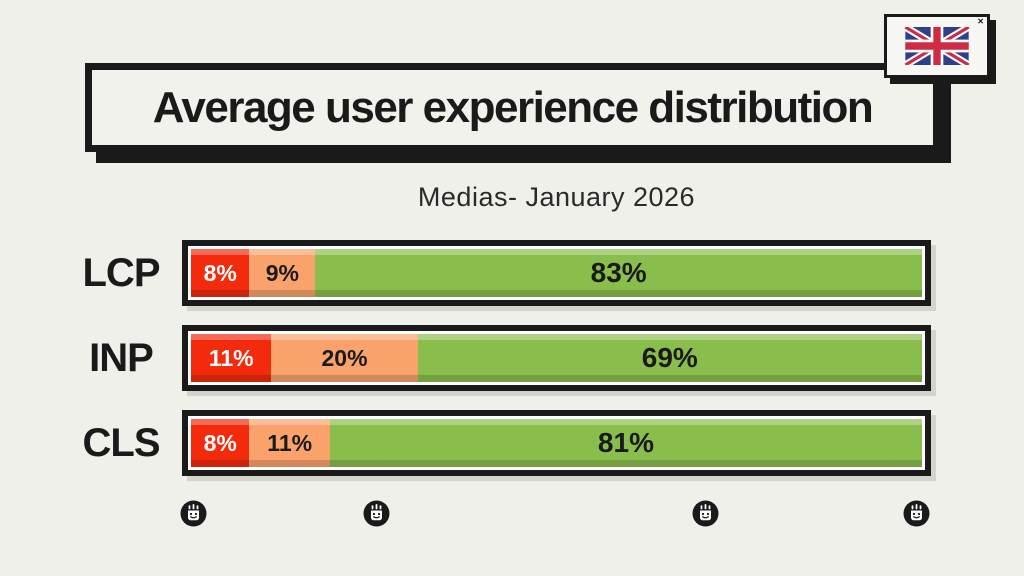  Describe the element at coordinates (619, 273) in the screenshot. I see `segment-good: 83%` at that location.